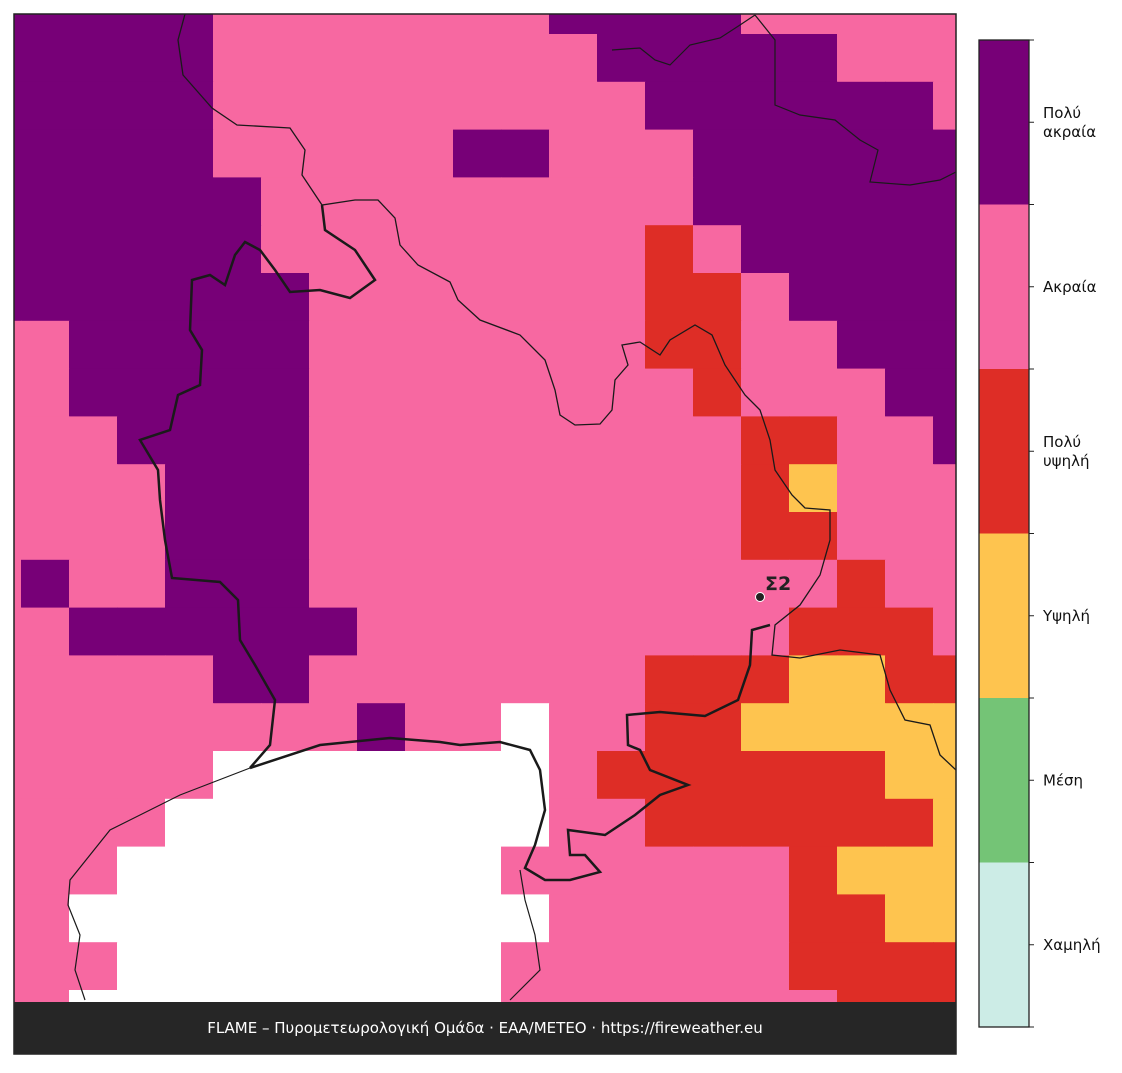  Describe the element at coordinates (1004, 122) in the screenshot. I see `colorbar-segment` at that location.